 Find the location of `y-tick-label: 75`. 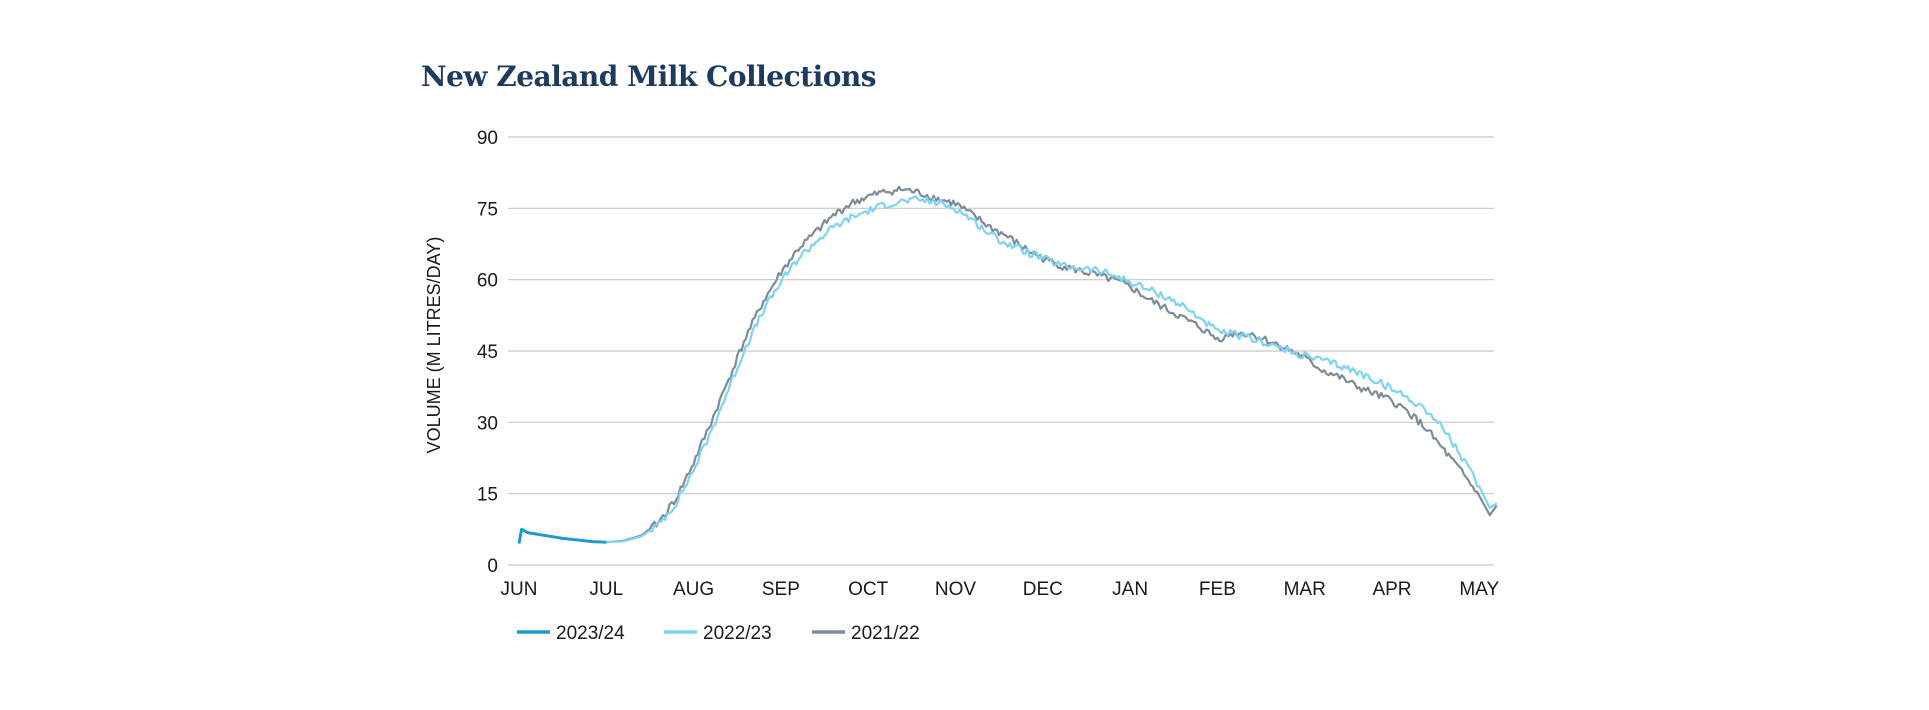

y-tick-label: 75 is located at coordinates (487, 209).